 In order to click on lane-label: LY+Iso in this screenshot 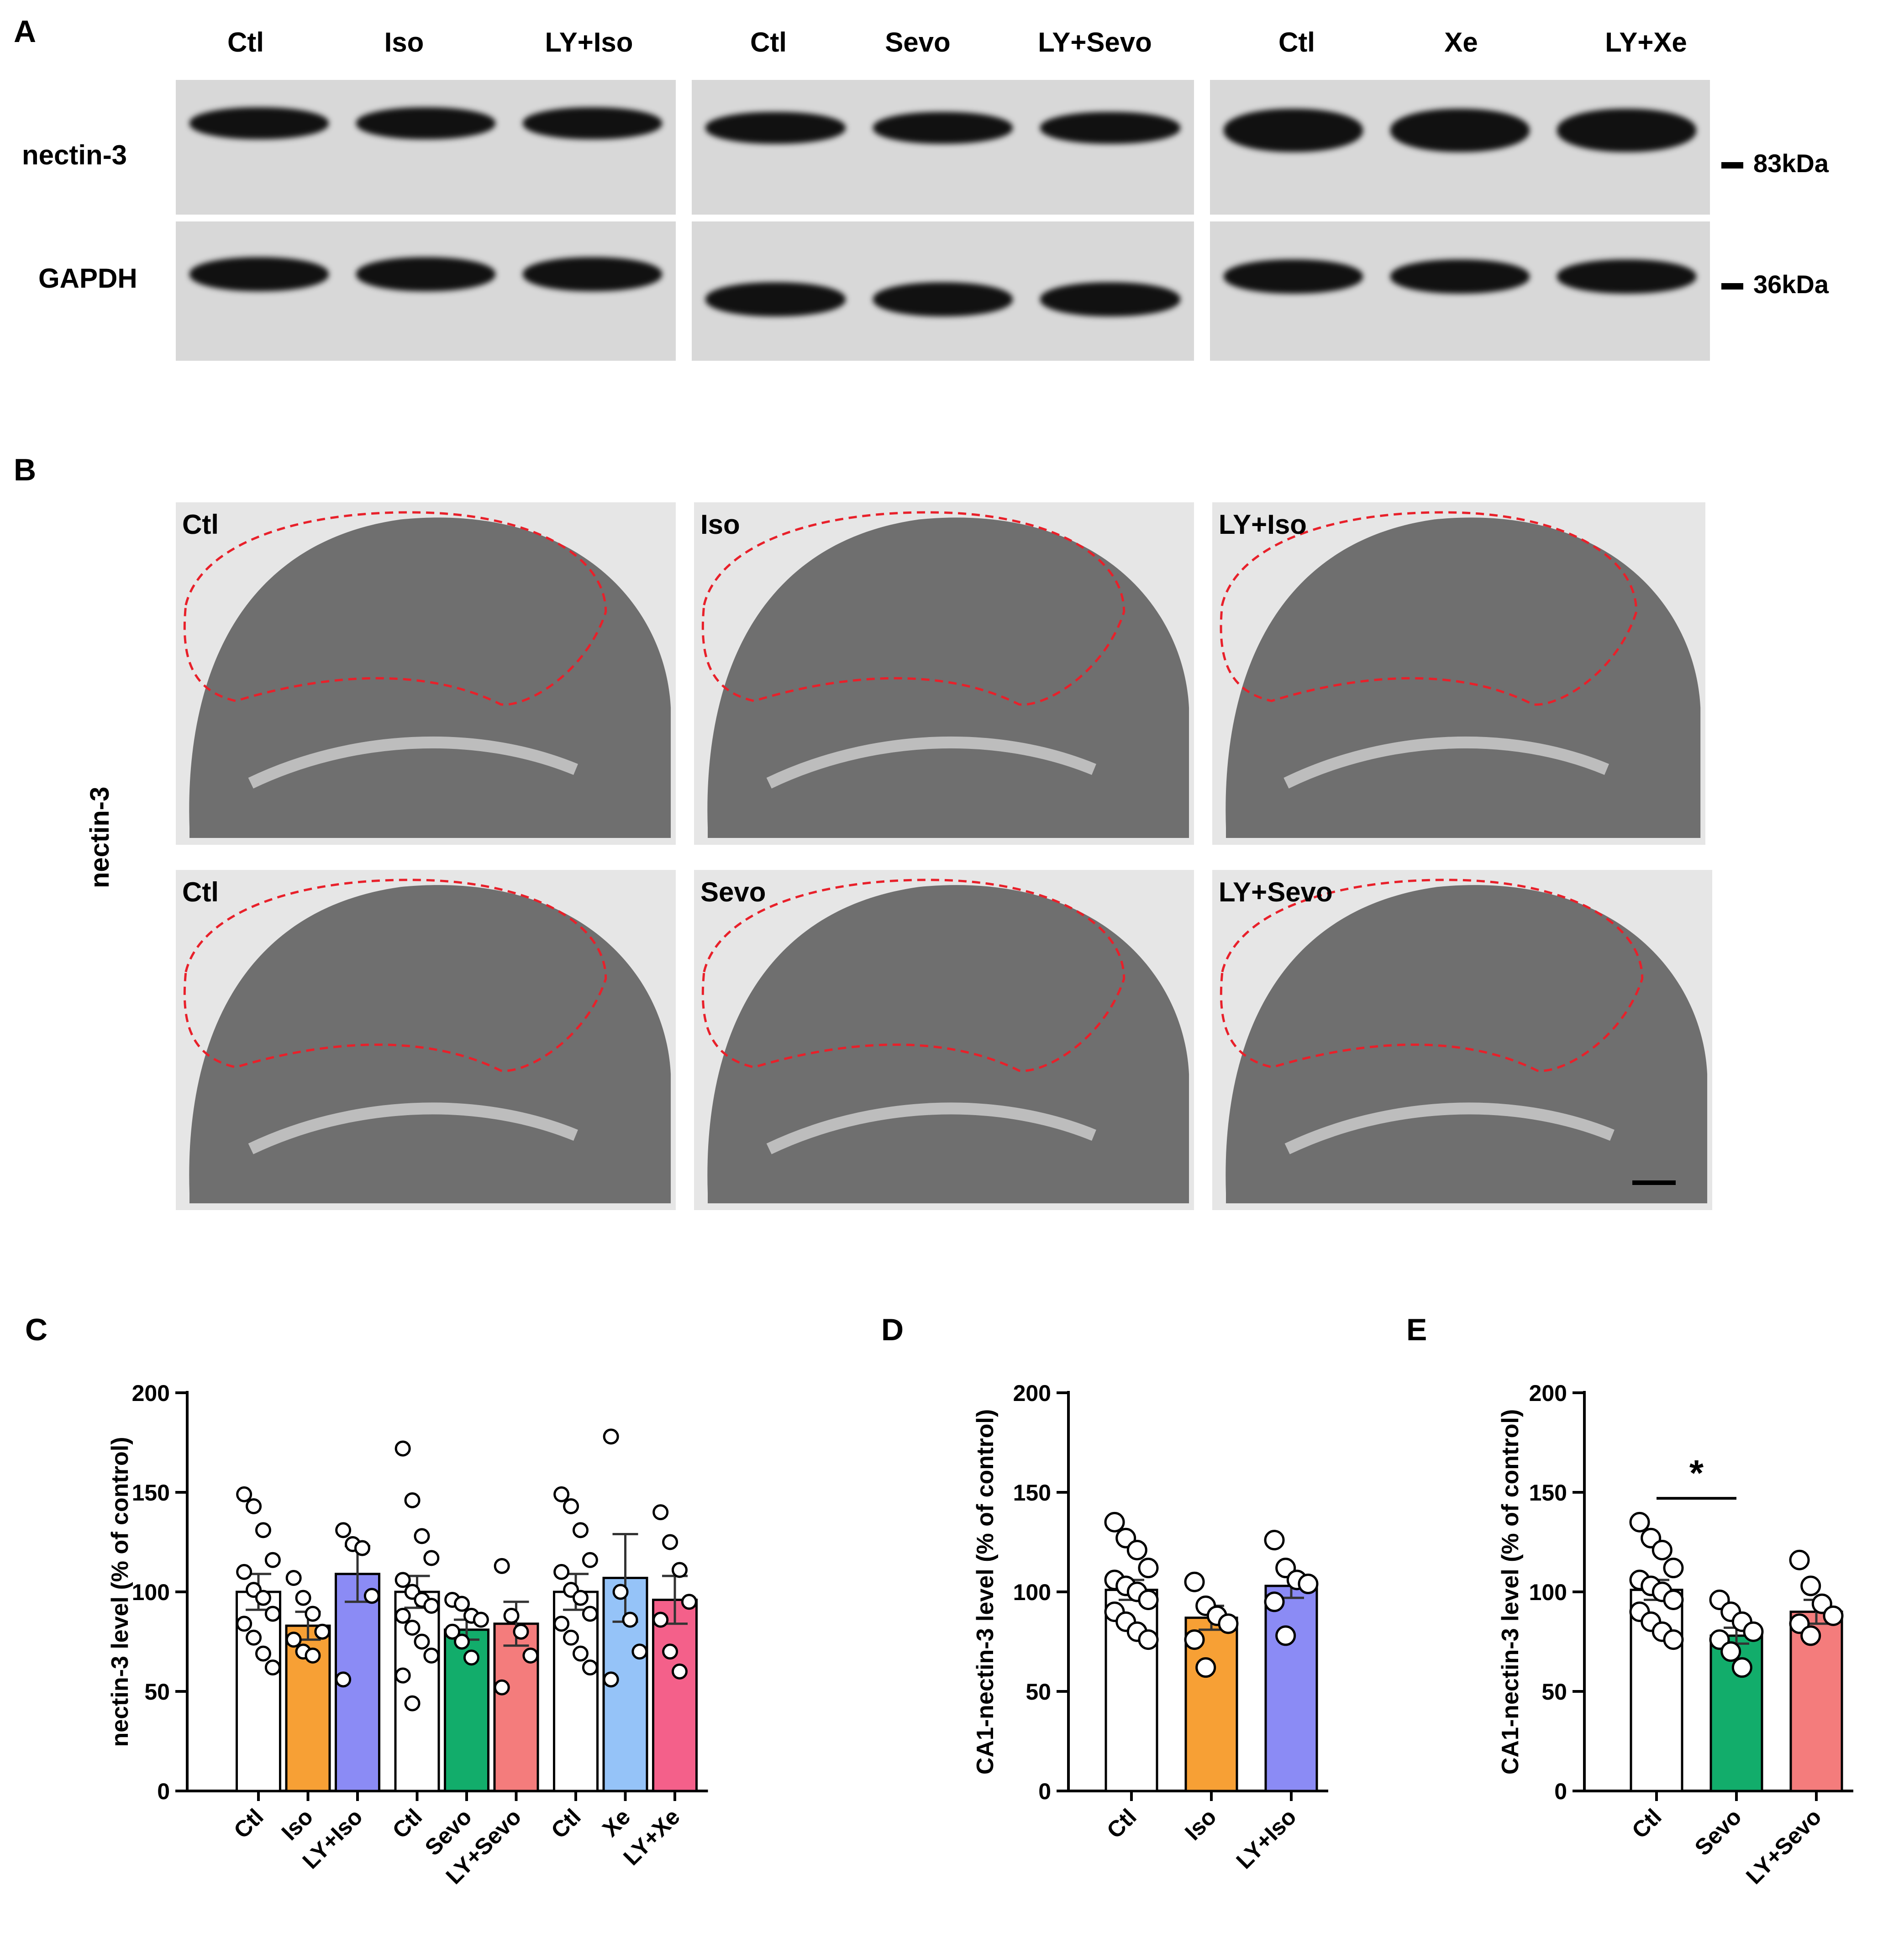, I will do `click(589, 42)`.